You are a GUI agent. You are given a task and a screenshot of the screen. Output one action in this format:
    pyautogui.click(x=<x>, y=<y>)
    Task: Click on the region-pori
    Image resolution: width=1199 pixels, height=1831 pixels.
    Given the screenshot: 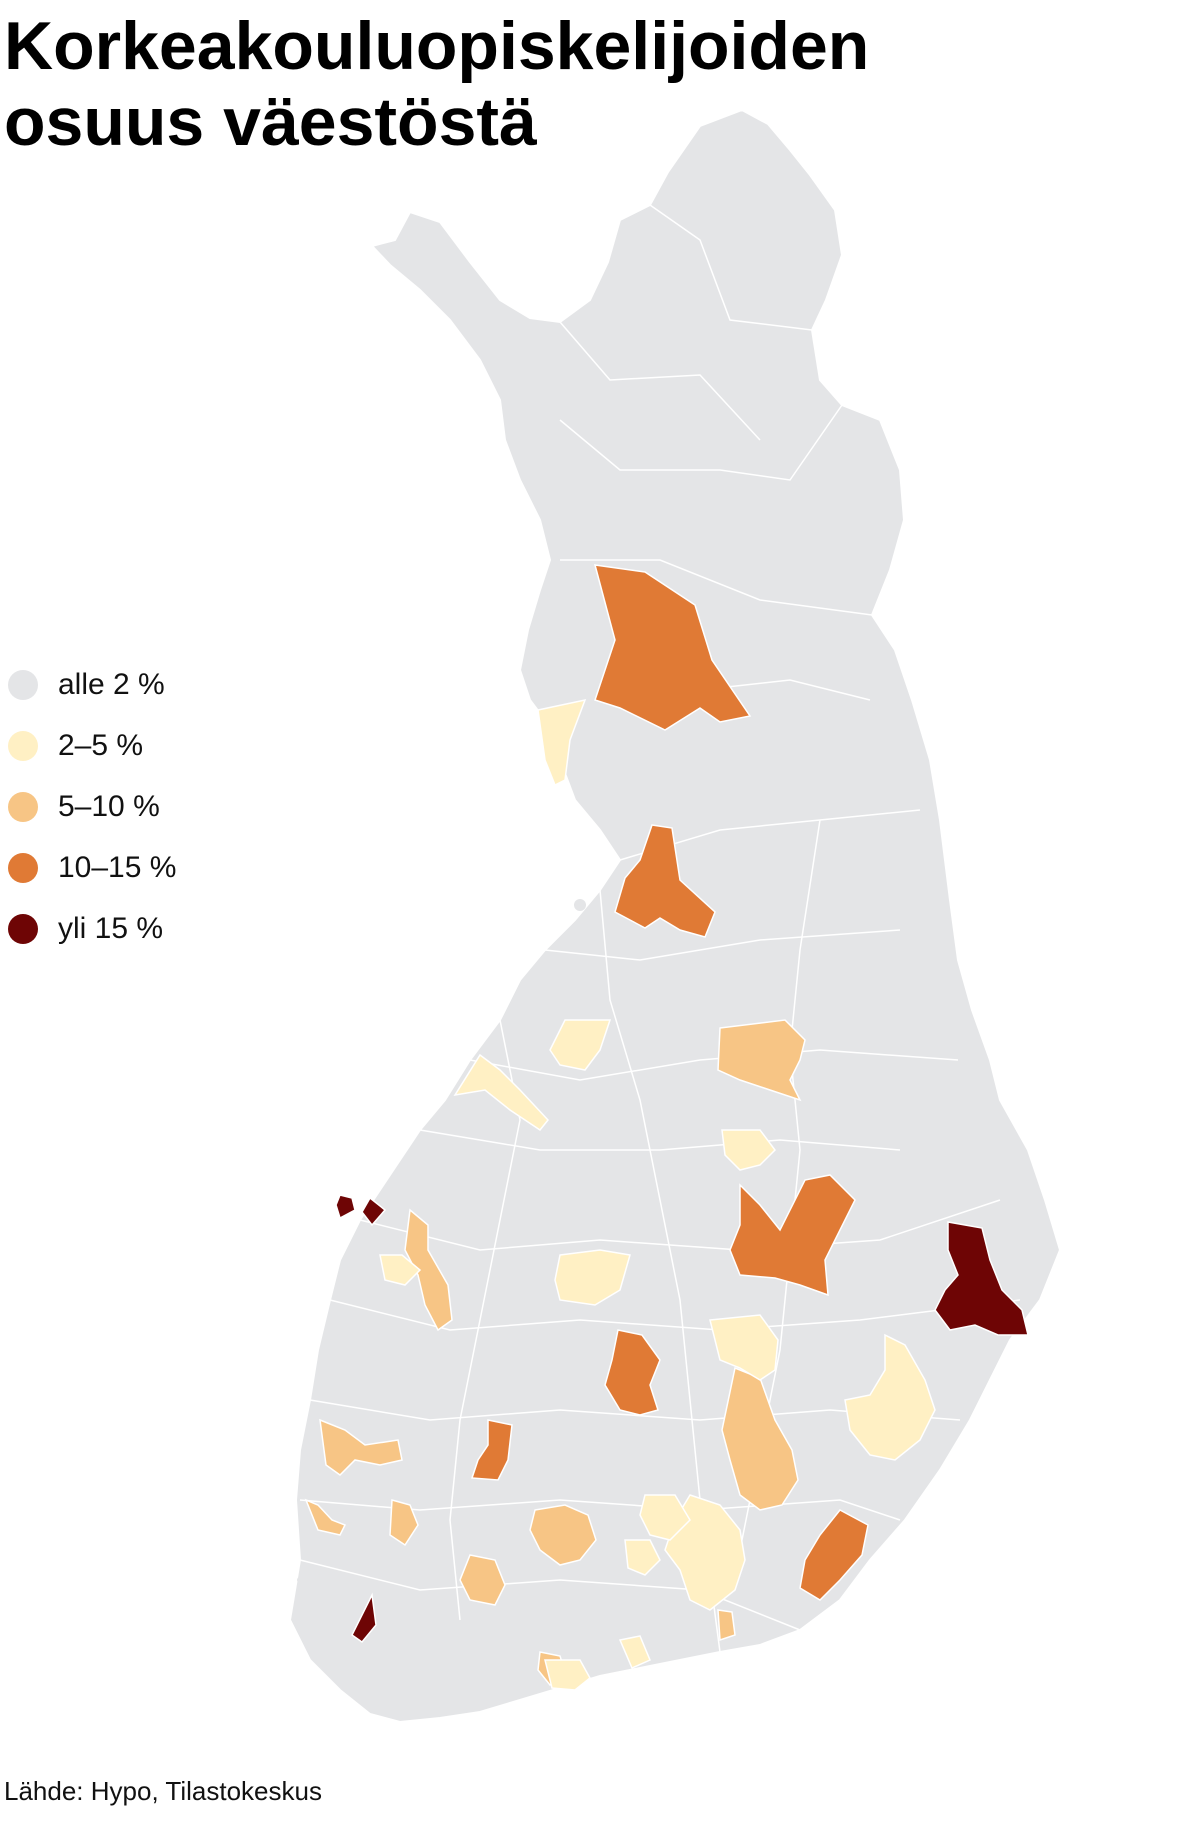 What is the action you would take?
    pyautogui.click(x=361, y=1447)
    